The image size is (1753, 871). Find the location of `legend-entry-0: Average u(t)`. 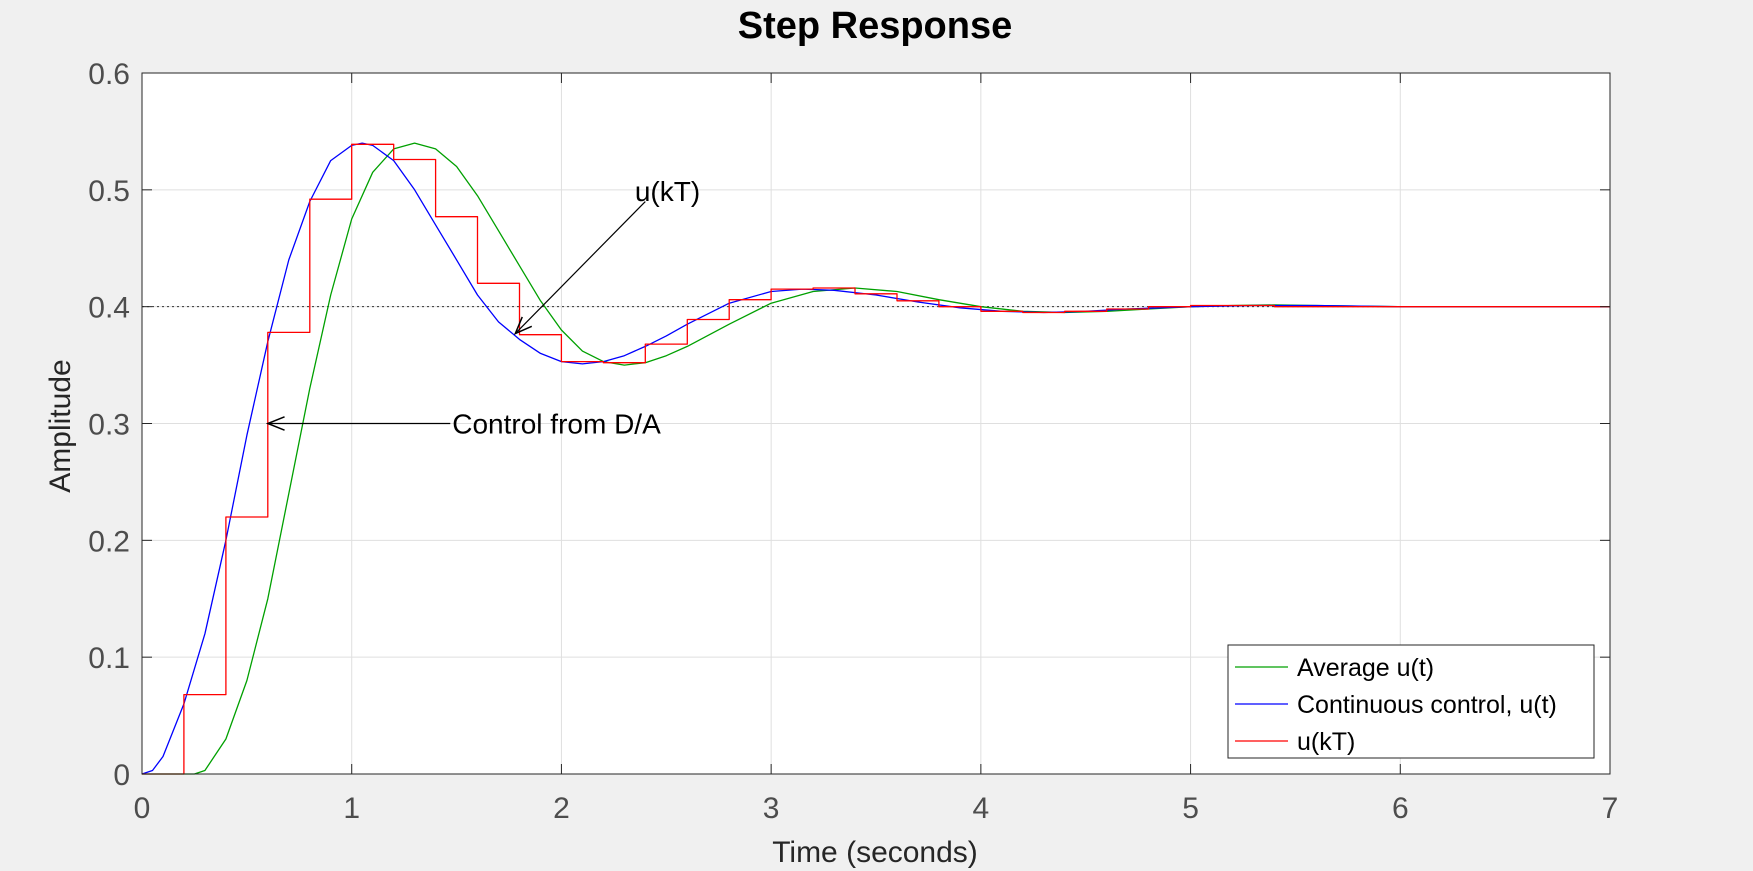

legend-entry-0: Average u(t) is located at coordinates (1365, 668).